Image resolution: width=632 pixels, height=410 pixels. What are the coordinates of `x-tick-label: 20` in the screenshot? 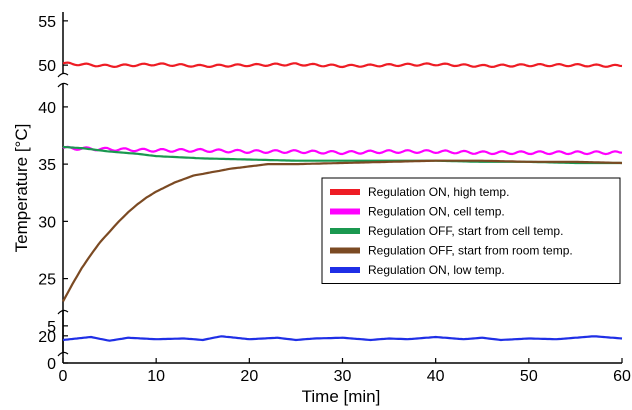 It's located at (249, 376).